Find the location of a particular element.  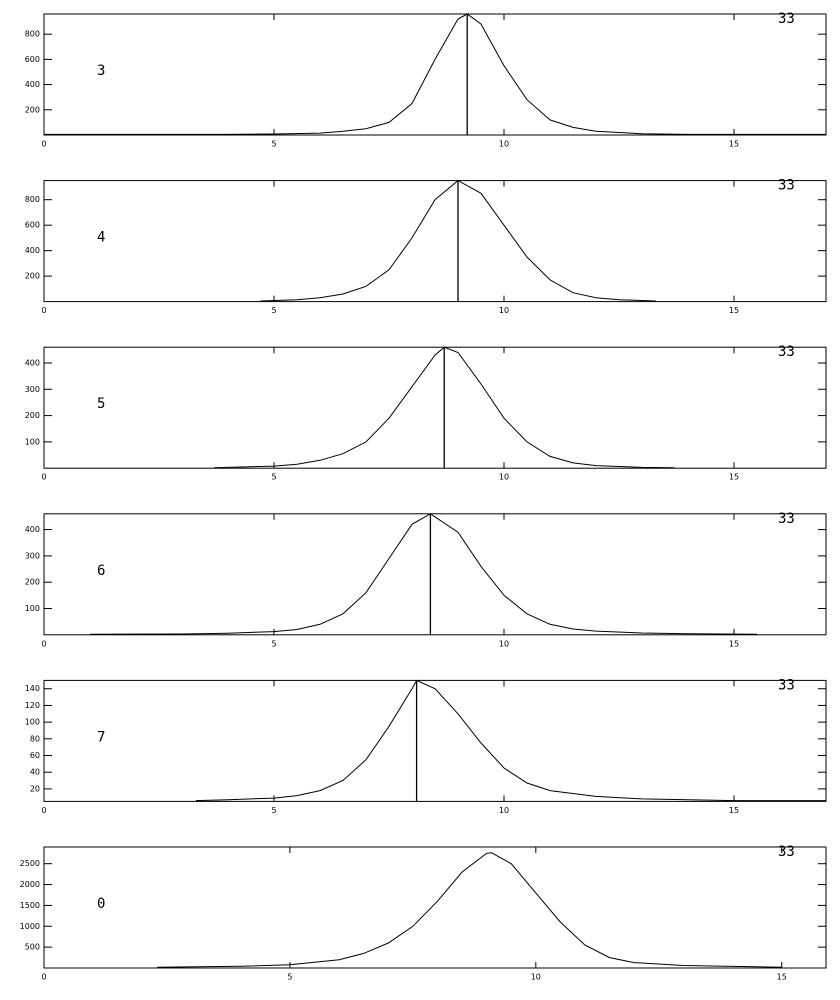

panel-label: 0 is located at coordinates (101, 904).